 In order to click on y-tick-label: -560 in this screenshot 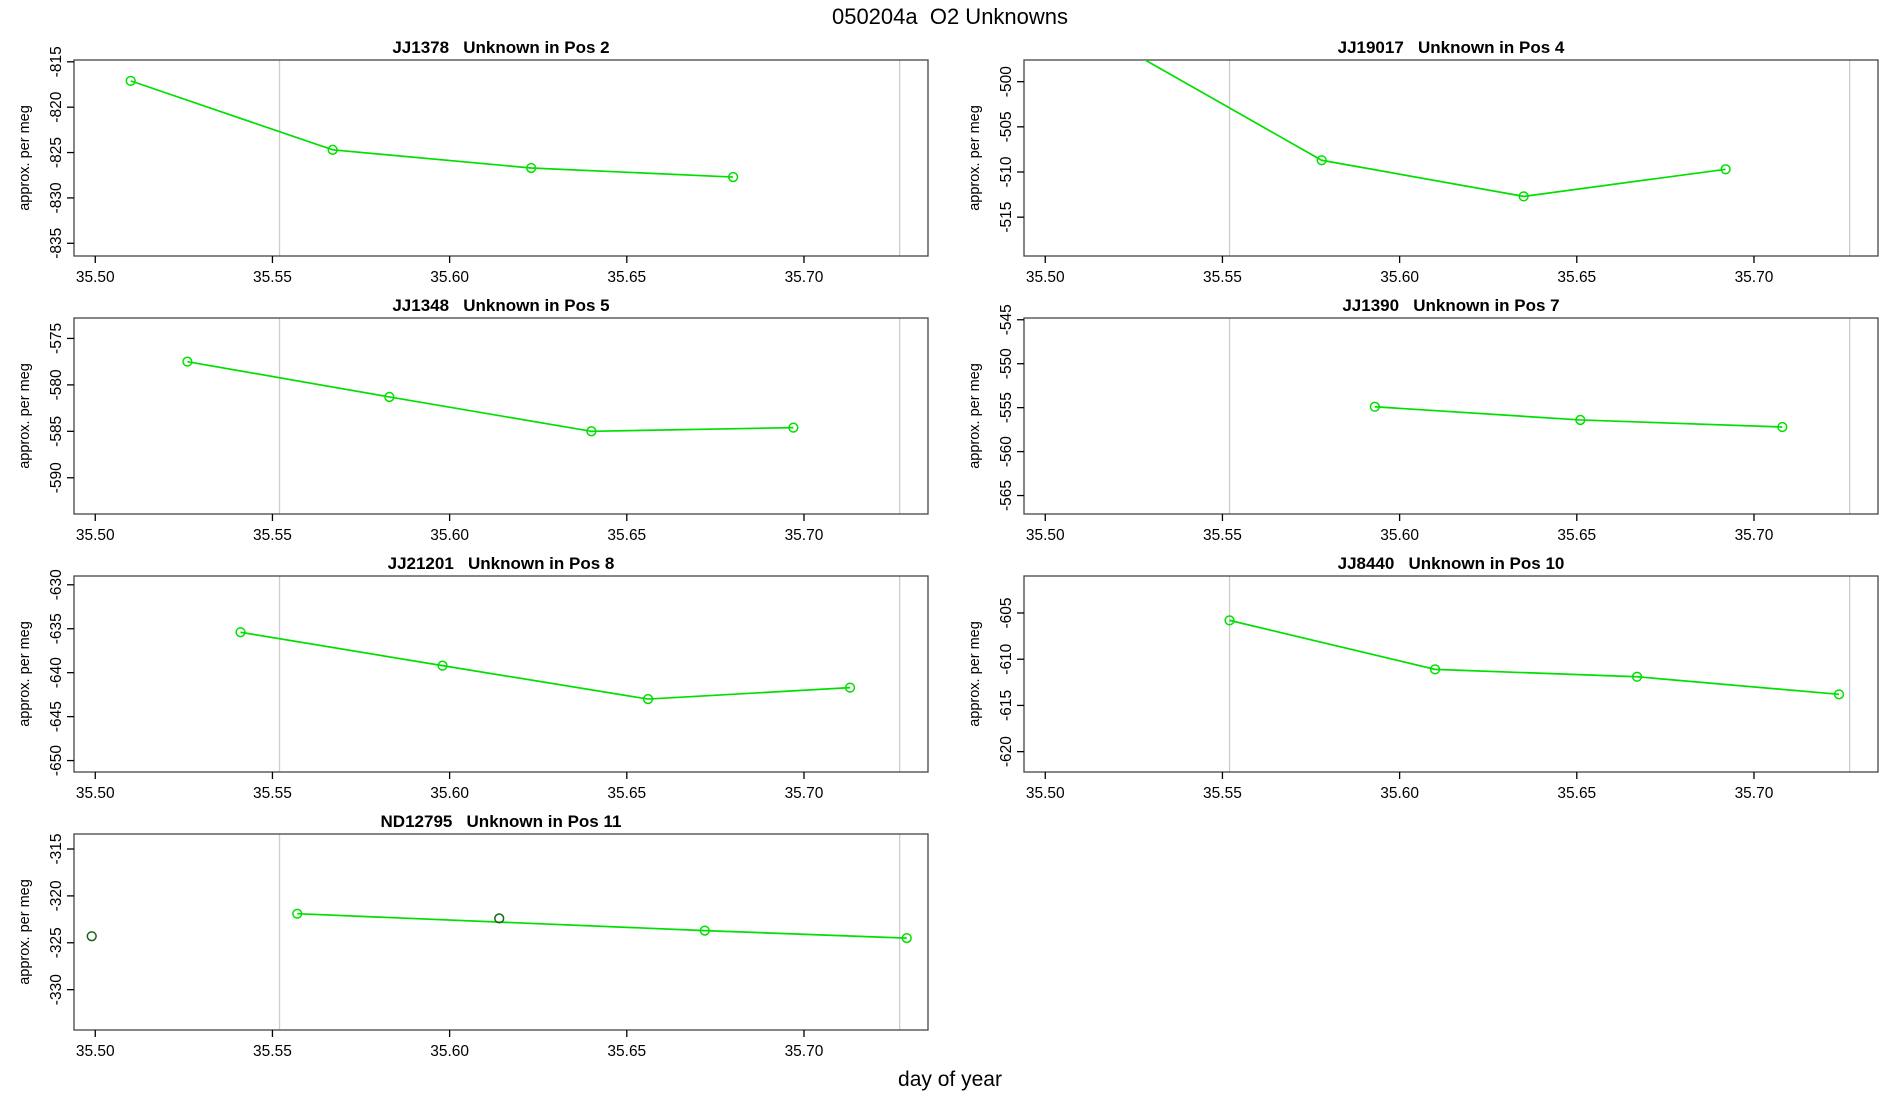, I will do `click(1006, 451)`.